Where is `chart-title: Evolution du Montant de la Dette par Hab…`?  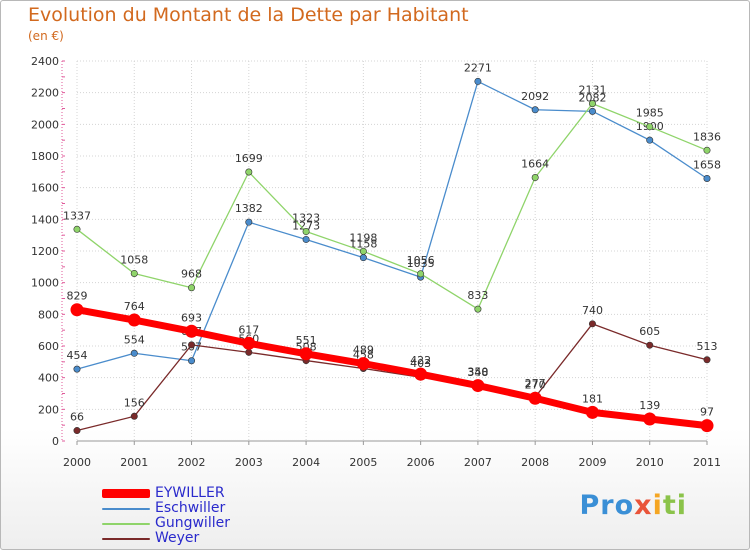 chart-title: Evolution du Montant de la Dette par Hab… is located at coordinates (248, 15).